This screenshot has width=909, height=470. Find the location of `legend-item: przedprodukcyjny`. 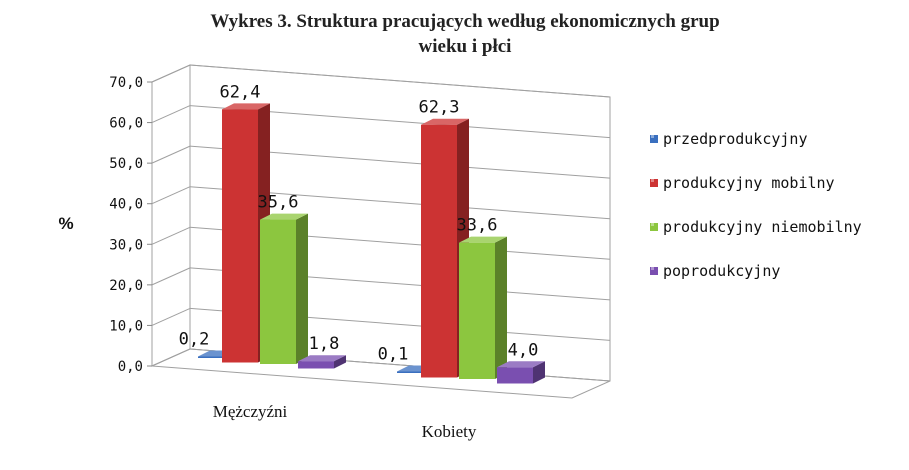

legend-item: przedprodukcyjny is located at coordinates (729, 139).